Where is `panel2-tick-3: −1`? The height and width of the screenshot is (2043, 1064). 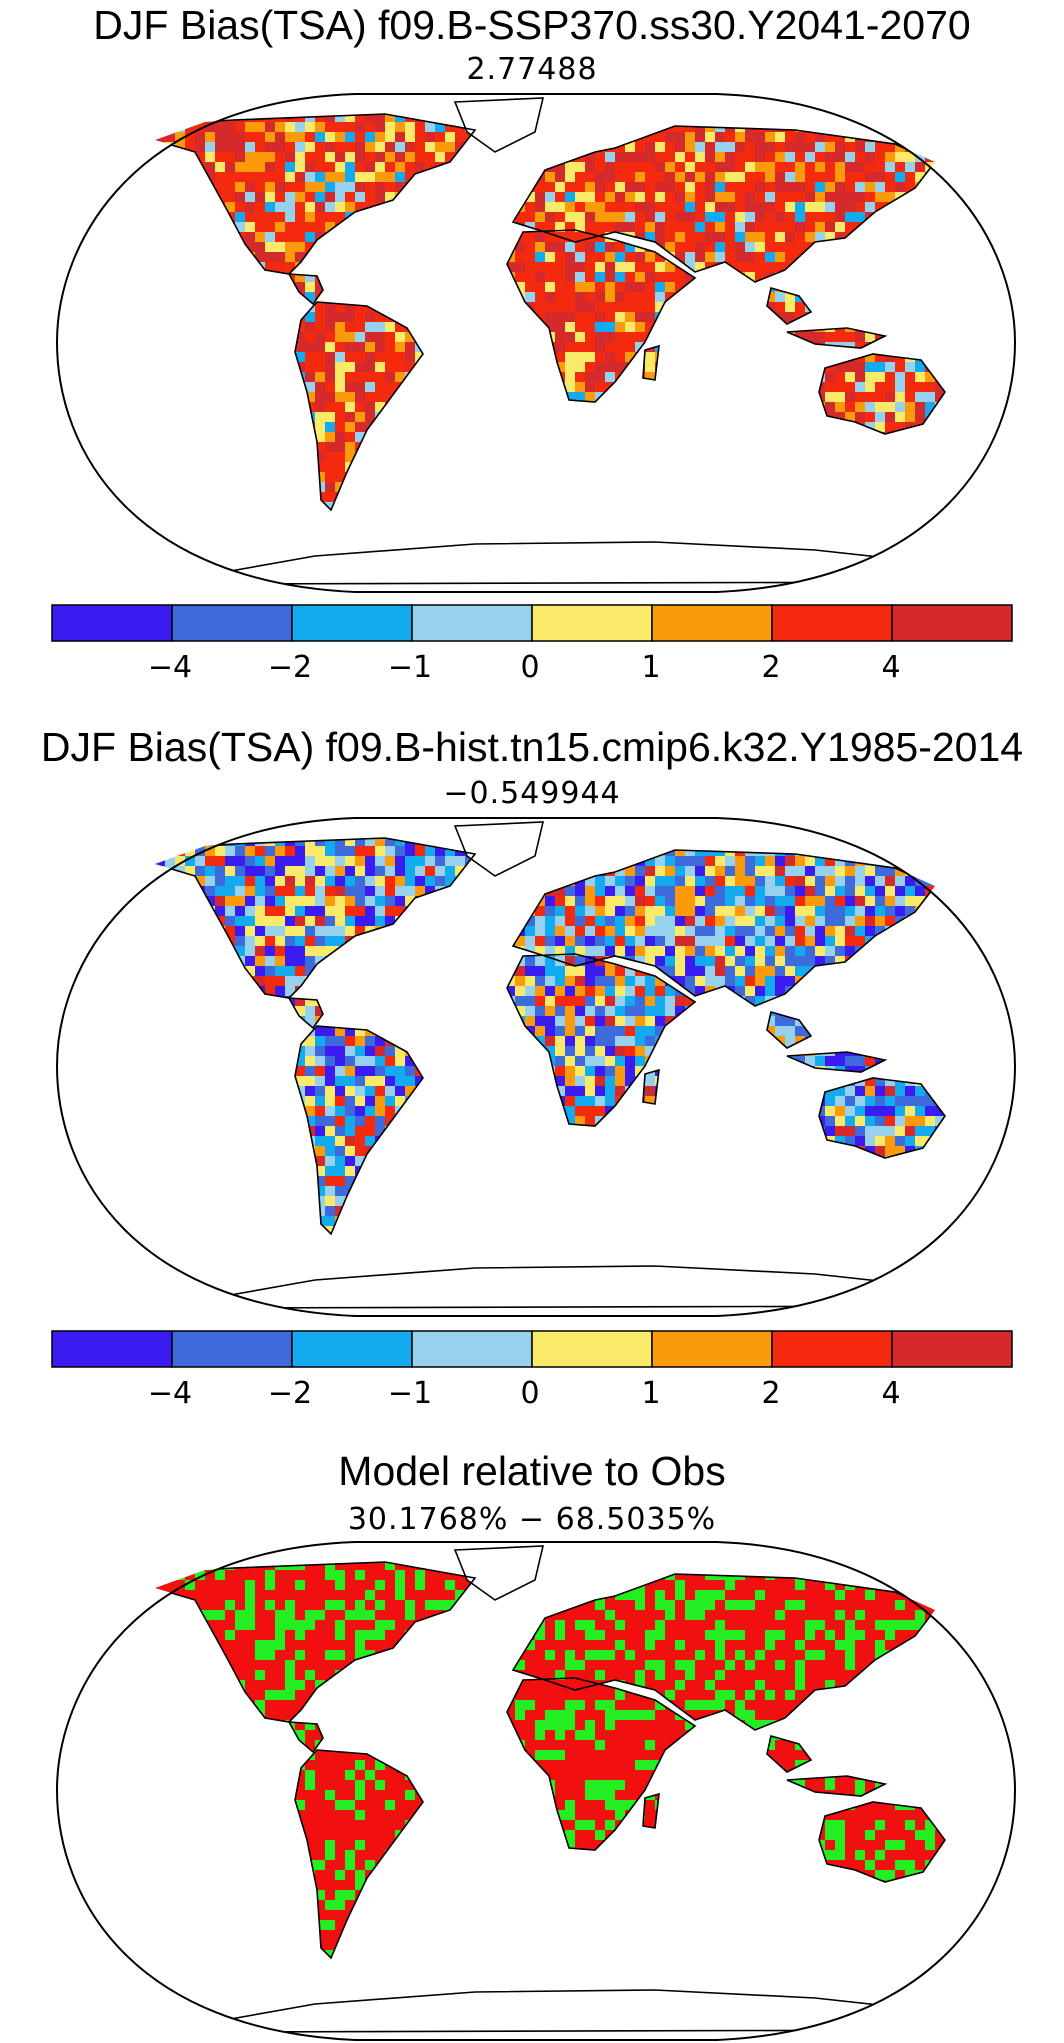
panel2-tick-3: −1 is located at coordinates (410, 1393).